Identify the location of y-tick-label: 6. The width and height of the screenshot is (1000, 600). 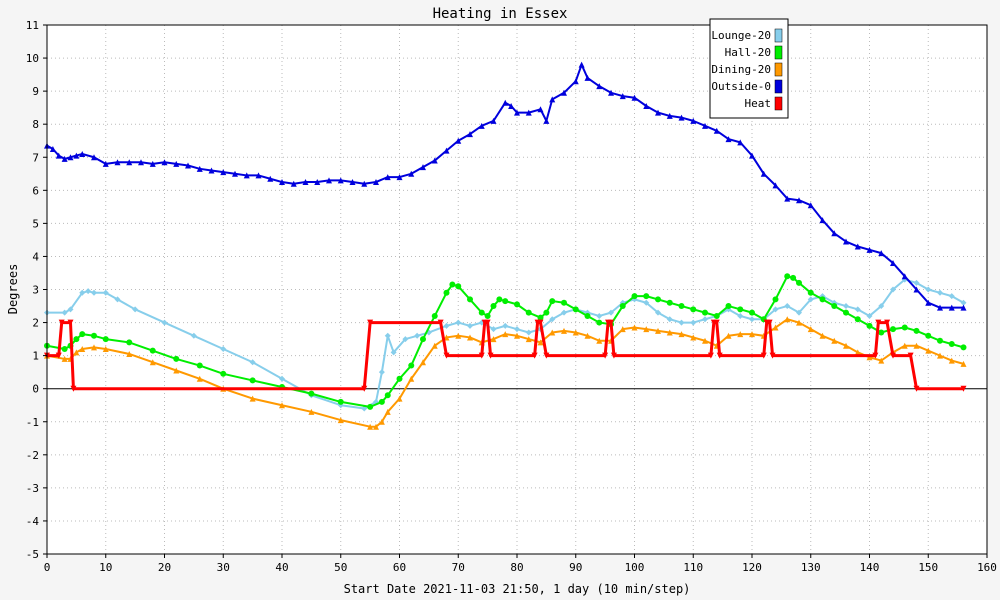
(35, 190).